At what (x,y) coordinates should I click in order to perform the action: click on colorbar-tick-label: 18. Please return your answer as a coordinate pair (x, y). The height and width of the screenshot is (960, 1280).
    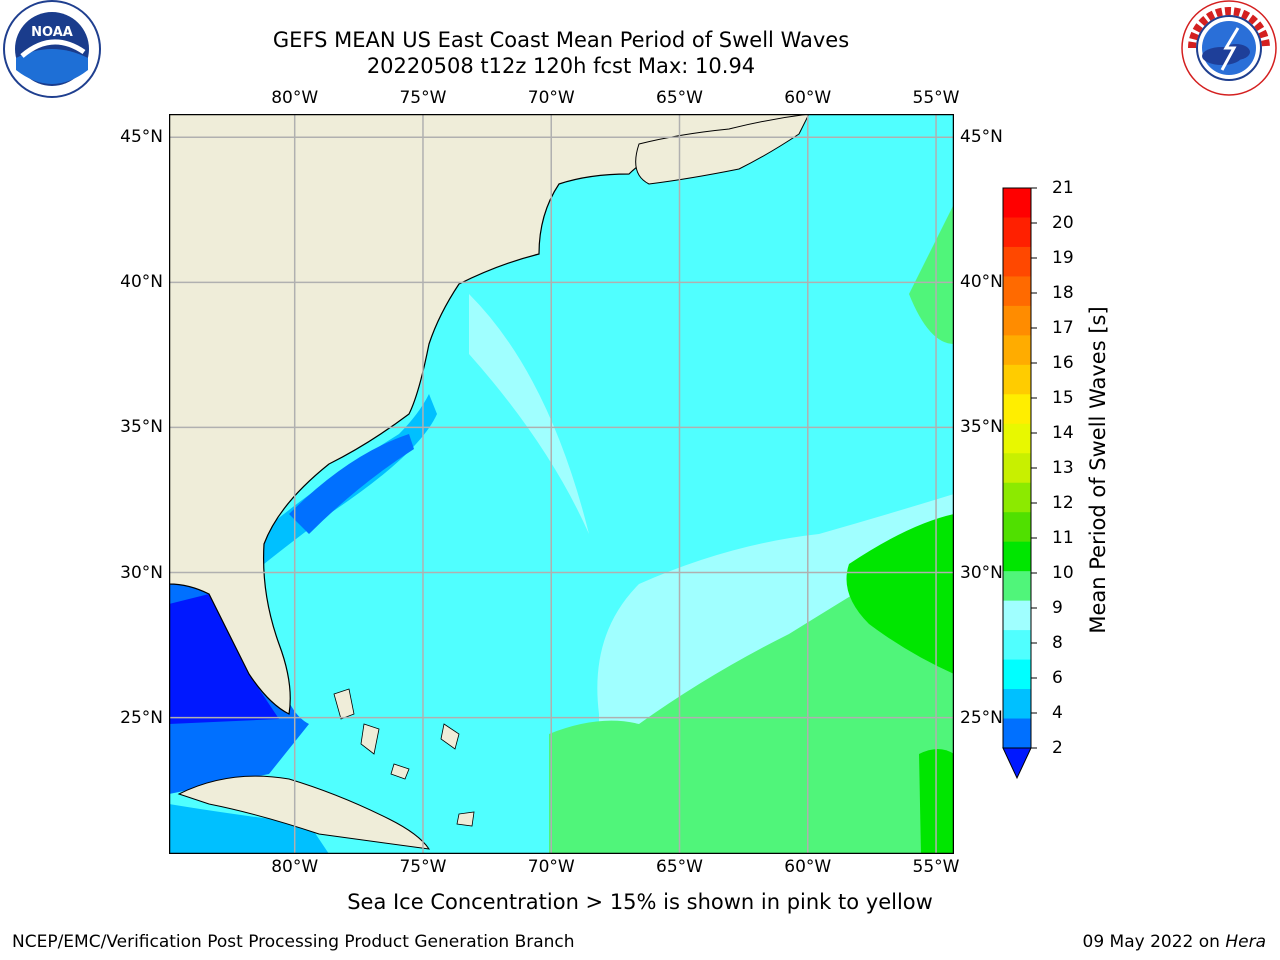
    Looking at the image, I should click on (1063, 293).